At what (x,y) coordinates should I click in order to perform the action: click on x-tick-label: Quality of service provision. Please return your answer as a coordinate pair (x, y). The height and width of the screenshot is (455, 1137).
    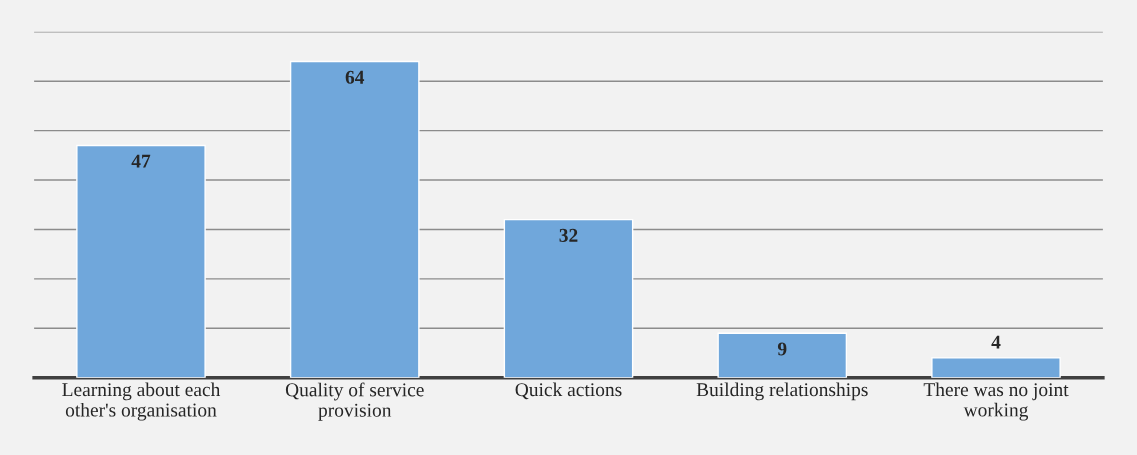
    Looking at the image, I should click on (354, 401).